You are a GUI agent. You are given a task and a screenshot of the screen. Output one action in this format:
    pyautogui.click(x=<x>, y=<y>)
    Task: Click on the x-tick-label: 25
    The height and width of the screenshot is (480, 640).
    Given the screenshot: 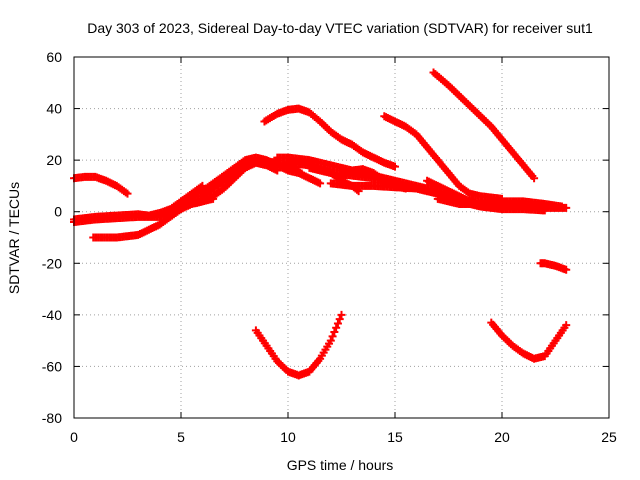 What is the action you would take?
    pyautogui.click(x=609, y=437)
    